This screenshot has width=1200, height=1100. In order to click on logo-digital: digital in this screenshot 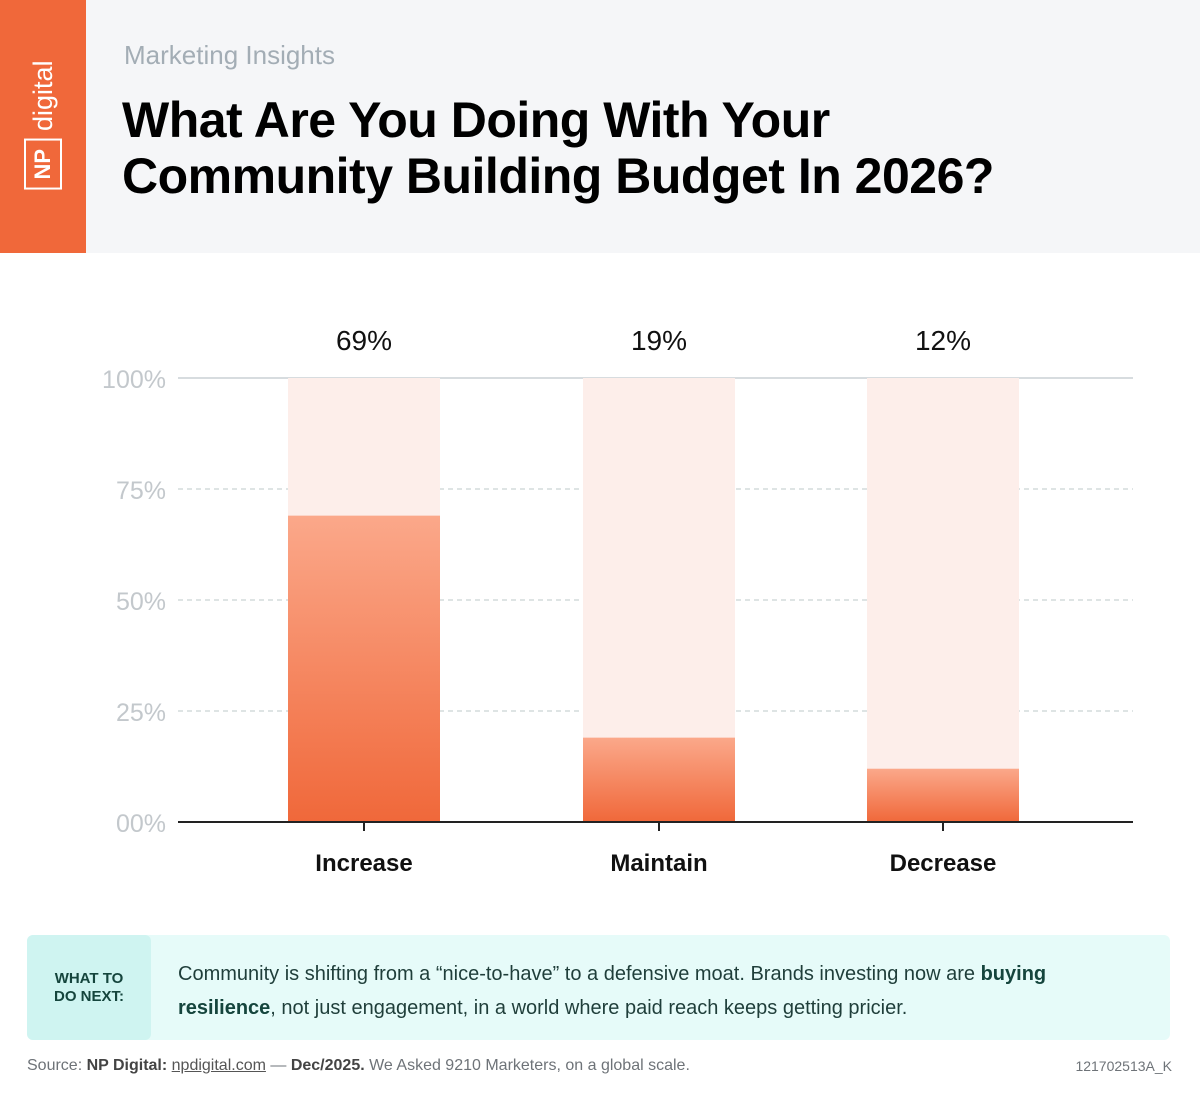, I will do `click(42, 95)`.